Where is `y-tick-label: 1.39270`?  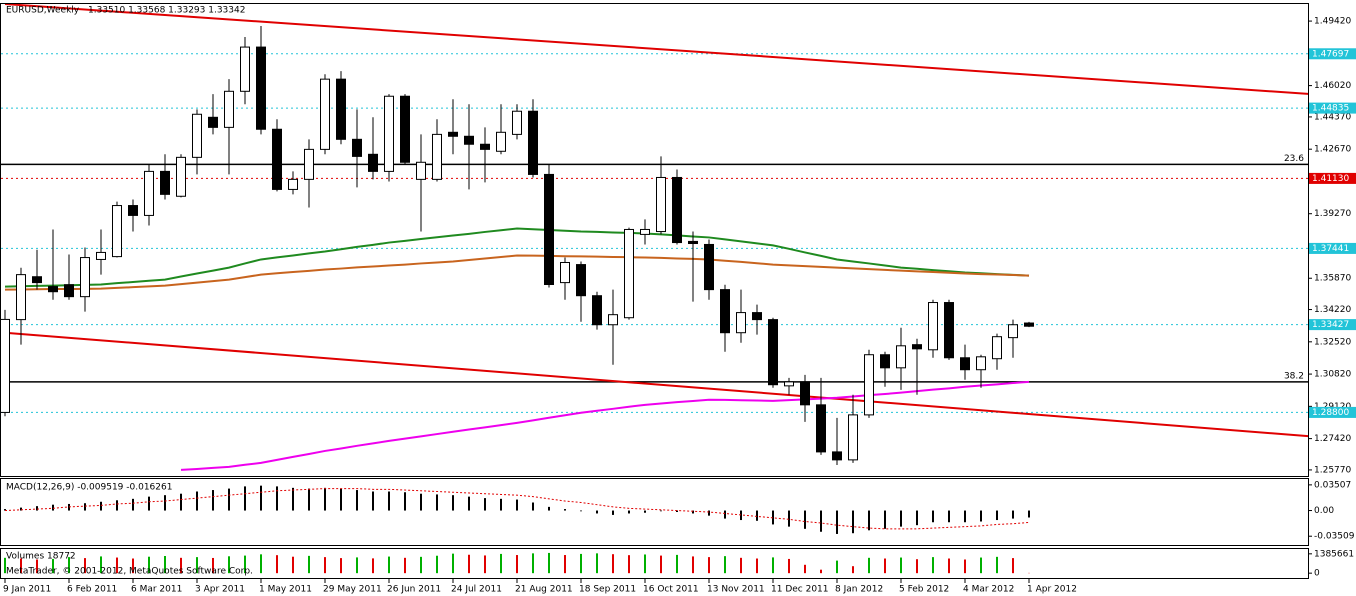 y-tick-label: 1.39270 is located at coordinates (1332, 214).